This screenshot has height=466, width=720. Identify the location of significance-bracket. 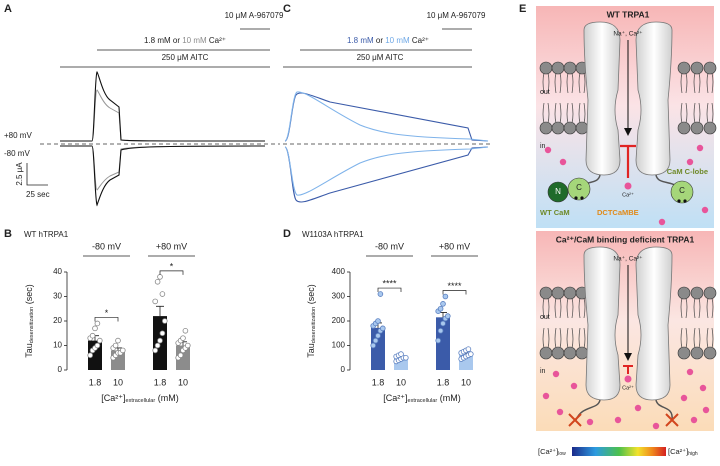
(106, 319).